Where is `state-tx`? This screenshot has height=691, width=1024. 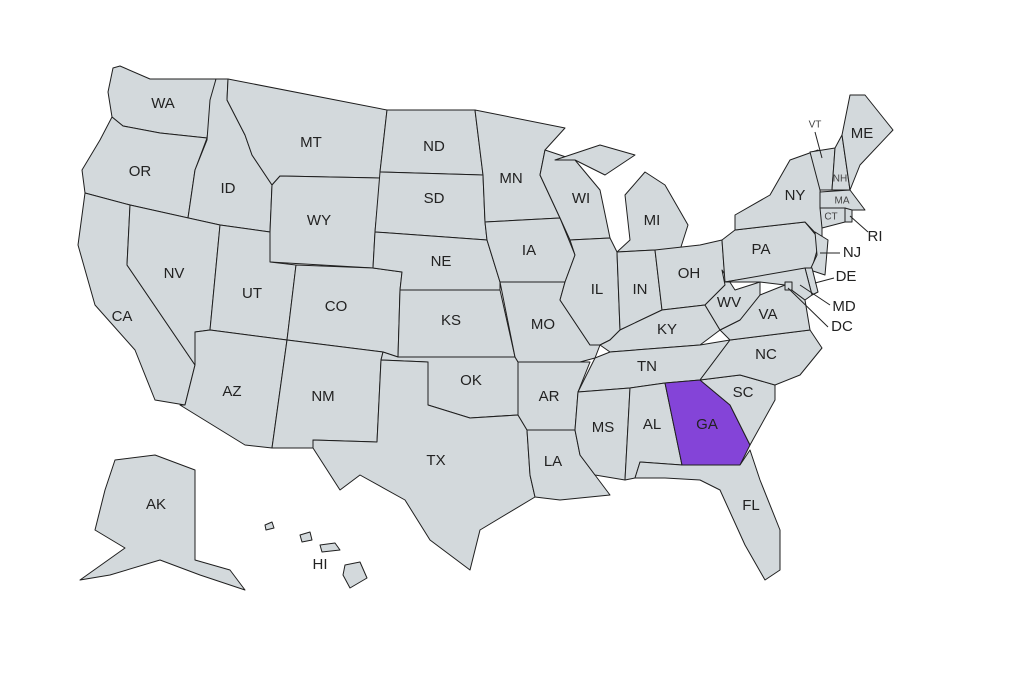 state-tx is located at coordinates (424, 465).